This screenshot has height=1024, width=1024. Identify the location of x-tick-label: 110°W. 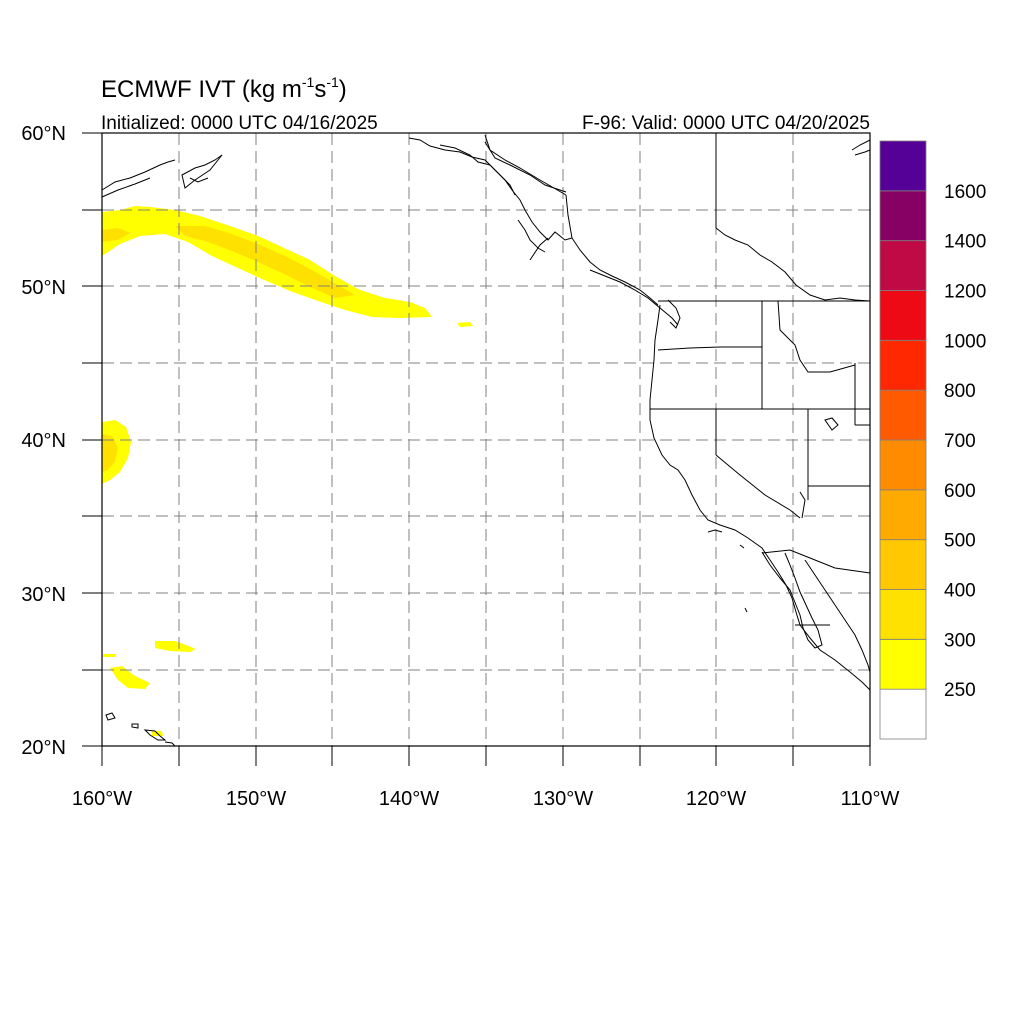
(870, 799).